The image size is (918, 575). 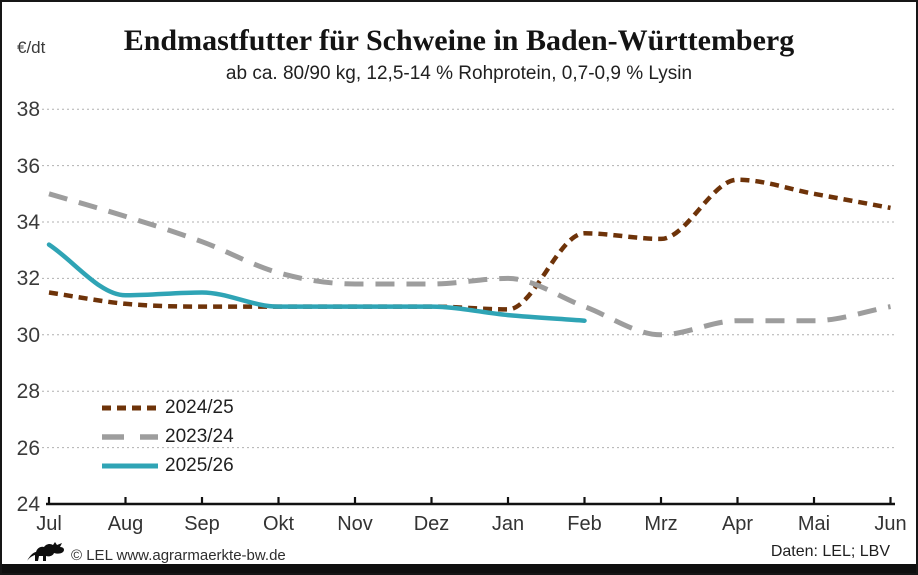 I want to click on y-tick-label-38: 38, so click(x=28, y=110).